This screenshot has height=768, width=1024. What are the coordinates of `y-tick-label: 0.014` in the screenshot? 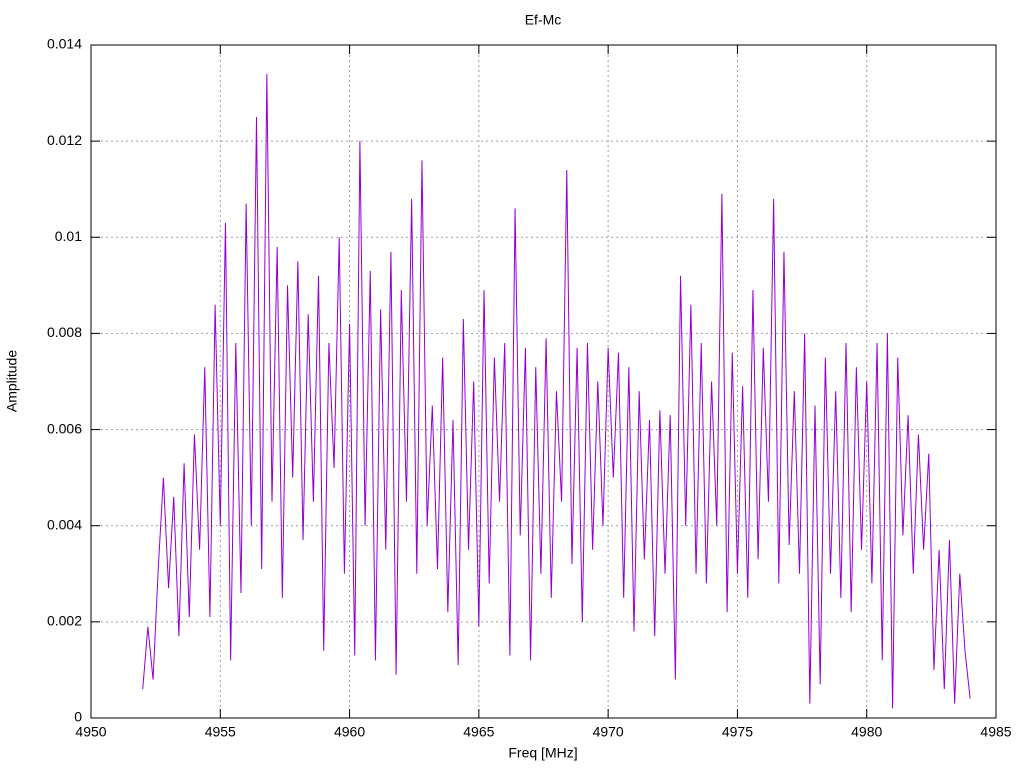 It's located at (64, 44).